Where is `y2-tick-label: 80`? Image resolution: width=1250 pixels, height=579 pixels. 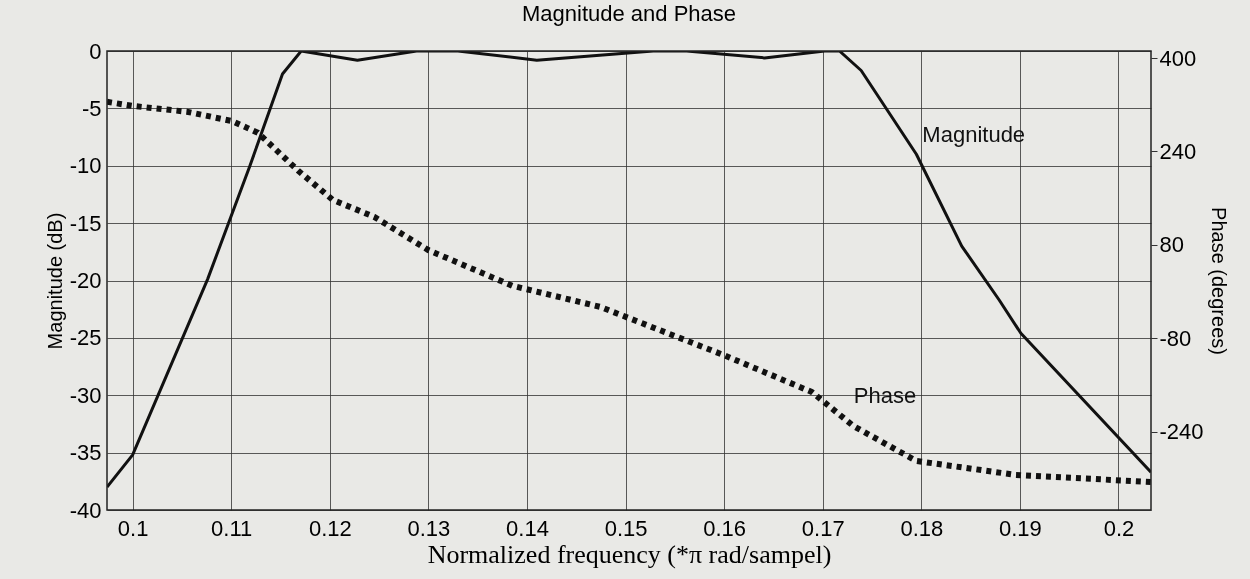 y2-tick-label: 80 is located at coordinates (1171, 245).